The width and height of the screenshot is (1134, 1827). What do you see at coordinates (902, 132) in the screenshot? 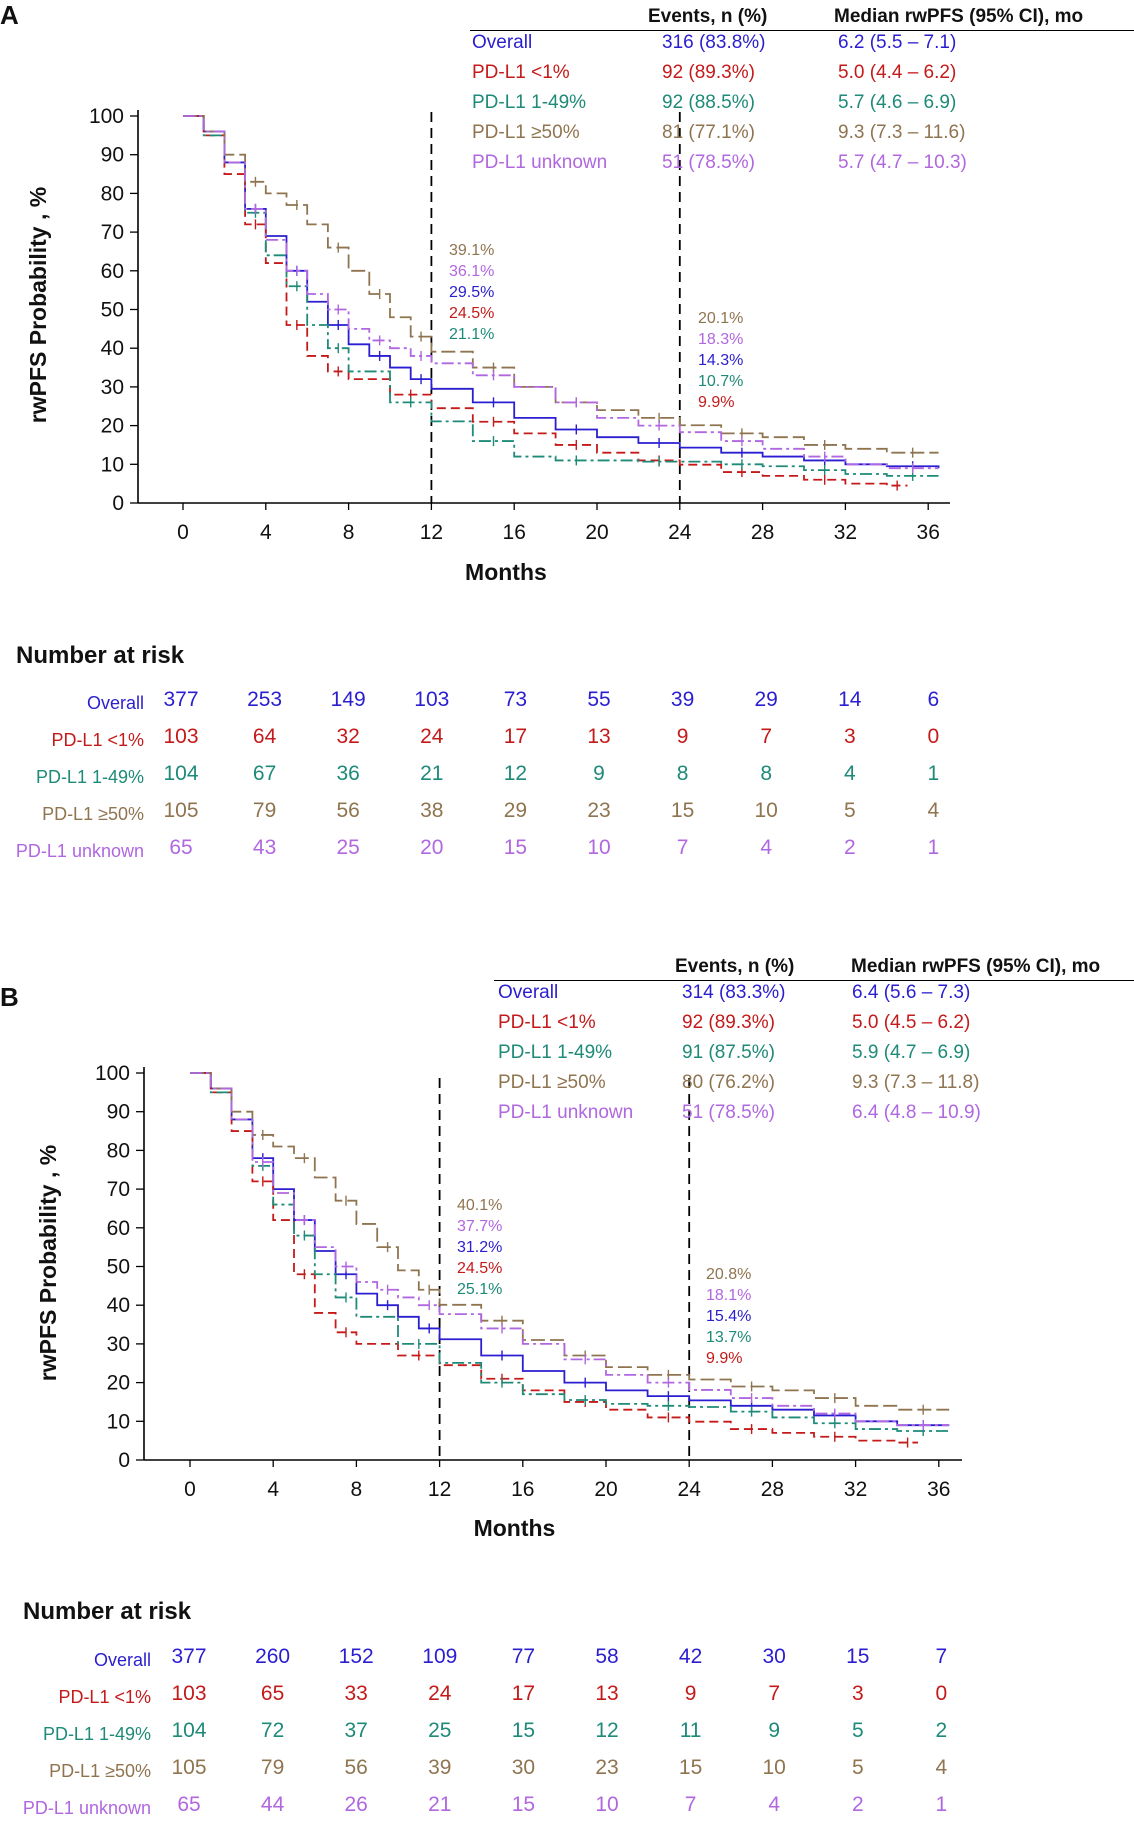
I see `table-row-median: 9.3 (7.3 – 11.6)` at bounding box center [902, 132].